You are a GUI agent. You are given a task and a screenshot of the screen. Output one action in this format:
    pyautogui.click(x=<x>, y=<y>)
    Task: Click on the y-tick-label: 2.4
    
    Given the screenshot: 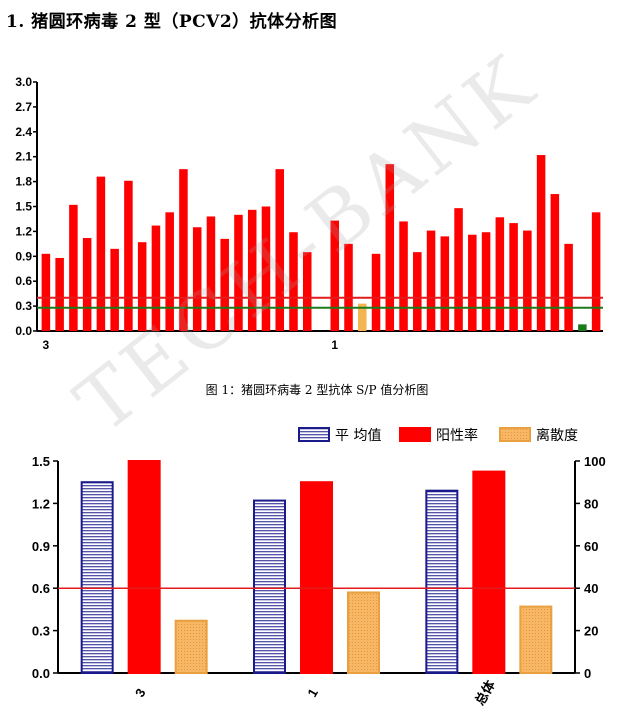 What is the action you would take?
    pyautogui.click(x=23, y=132)
    